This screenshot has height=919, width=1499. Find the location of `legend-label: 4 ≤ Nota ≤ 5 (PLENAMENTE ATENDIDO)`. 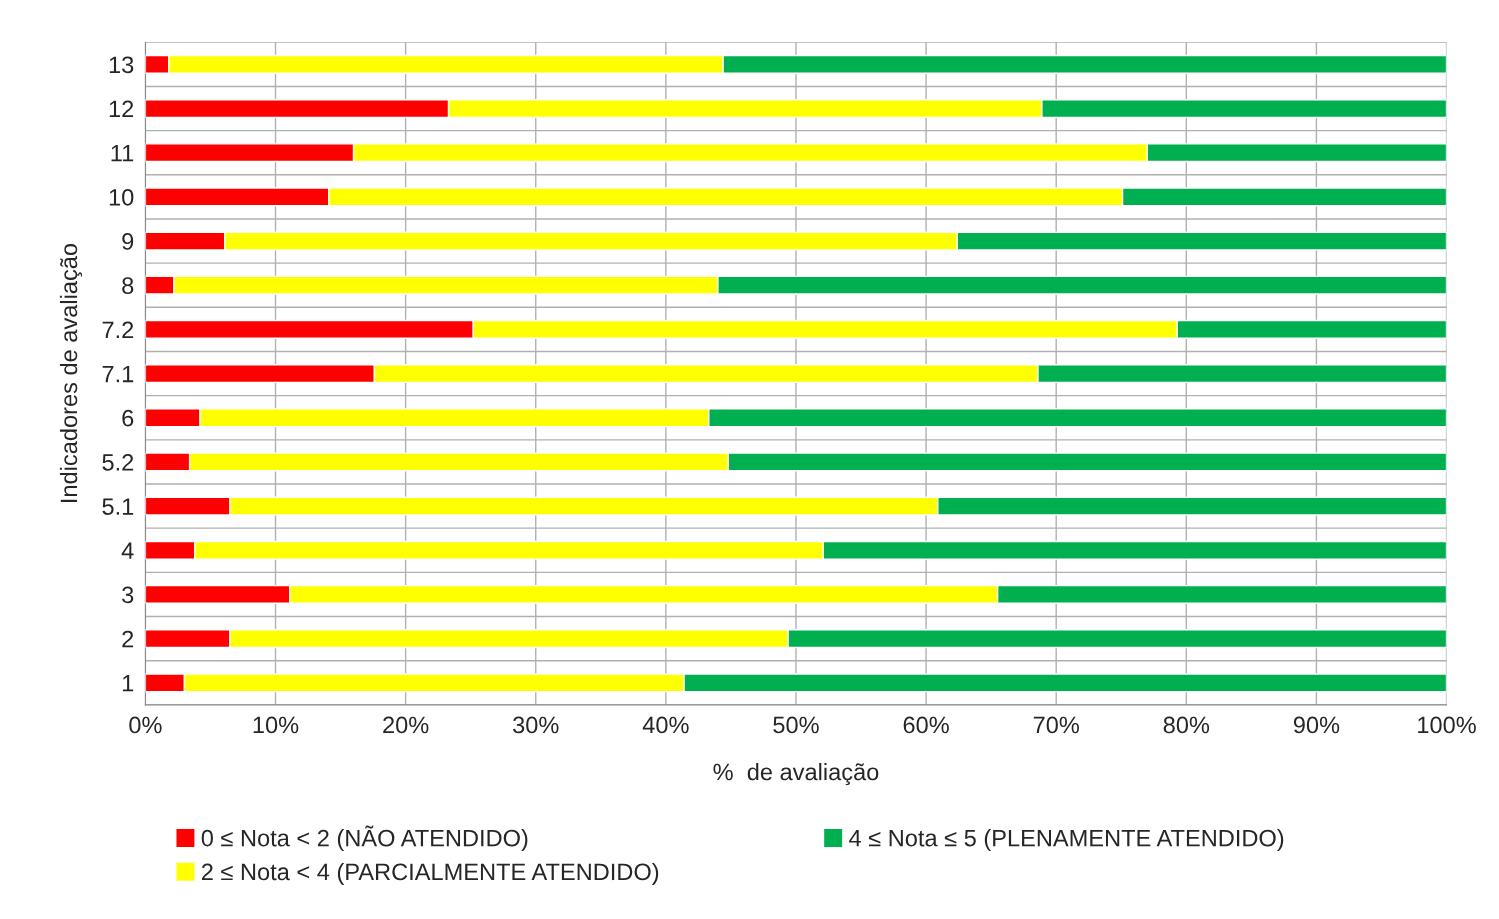

legend-label: 4 ≤ Nota ≤ 5 (PLENAMENTE ATENDIDO) is located at coordinates (1066, 840).